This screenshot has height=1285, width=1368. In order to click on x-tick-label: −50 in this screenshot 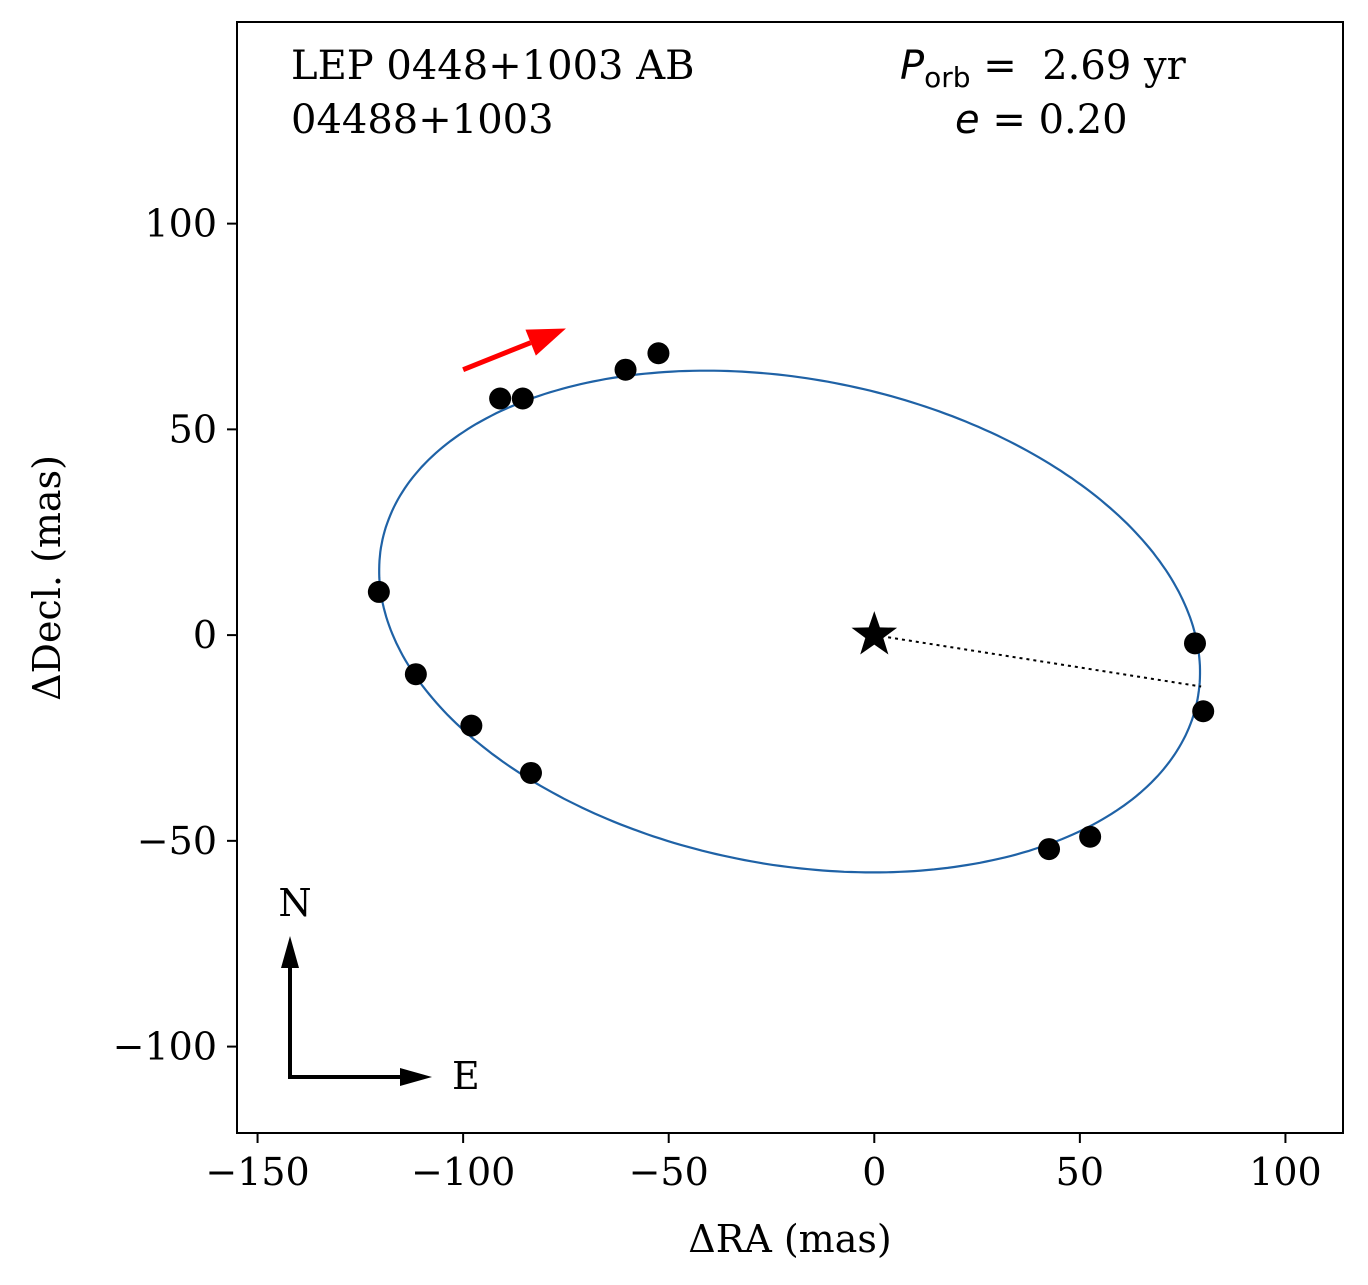, I will do `click(669, 1172)`.